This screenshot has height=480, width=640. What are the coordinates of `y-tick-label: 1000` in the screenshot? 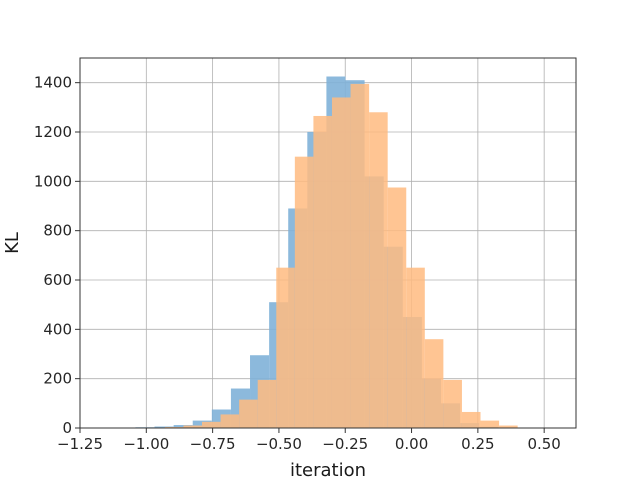 It's located at (53, 181).